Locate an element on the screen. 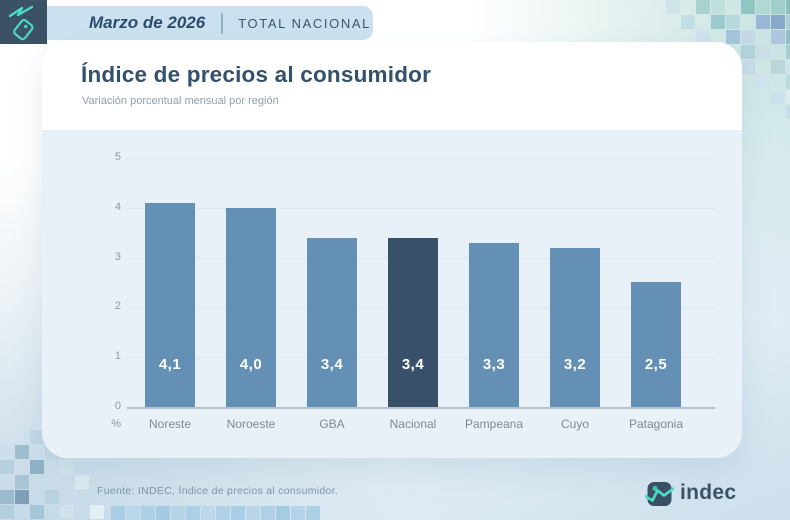 Image resolution: width=790 pixels, height=520 pixels. bar-noreste: 4,1 is located at coordinates (170, 305).